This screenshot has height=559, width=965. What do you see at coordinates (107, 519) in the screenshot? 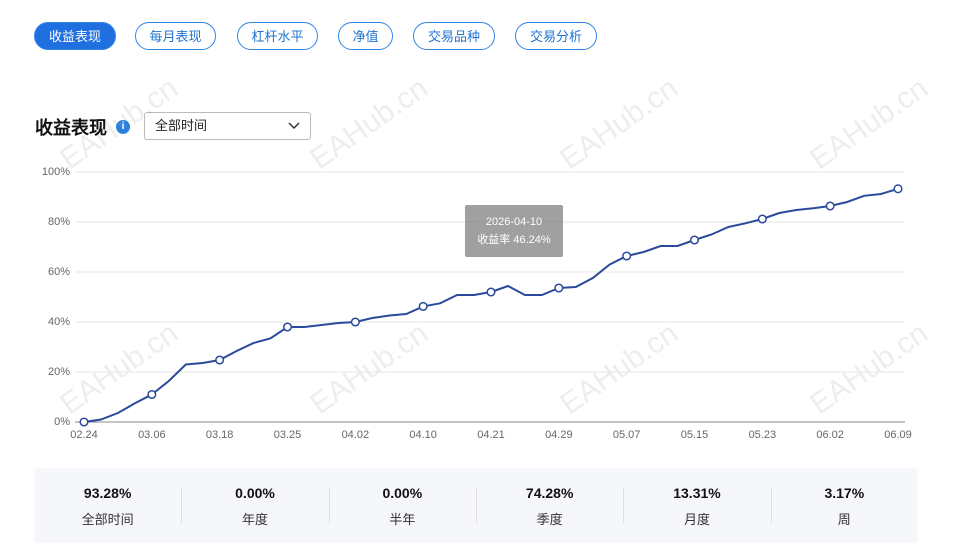
I see `stat-label: 全部时间` at bounding box center [107, 519].